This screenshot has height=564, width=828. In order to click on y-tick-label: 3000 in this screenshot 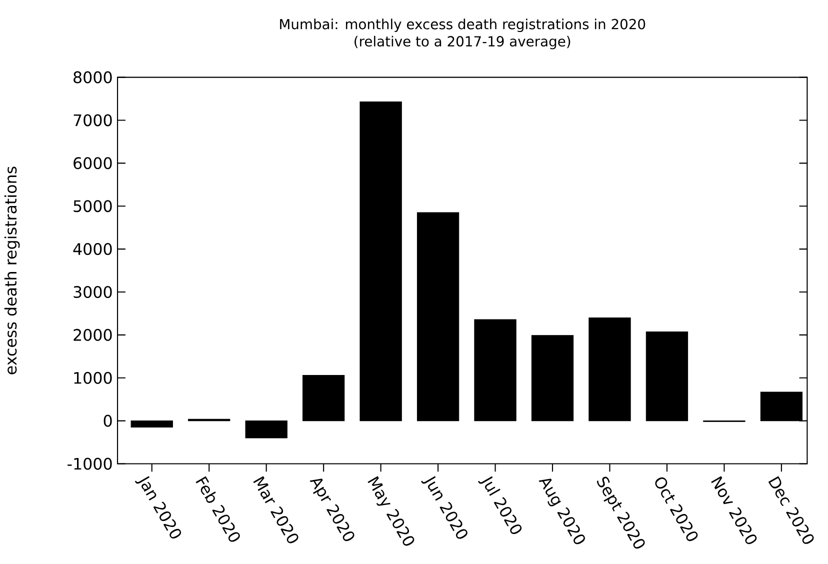, I will do `click(93, 292)`.